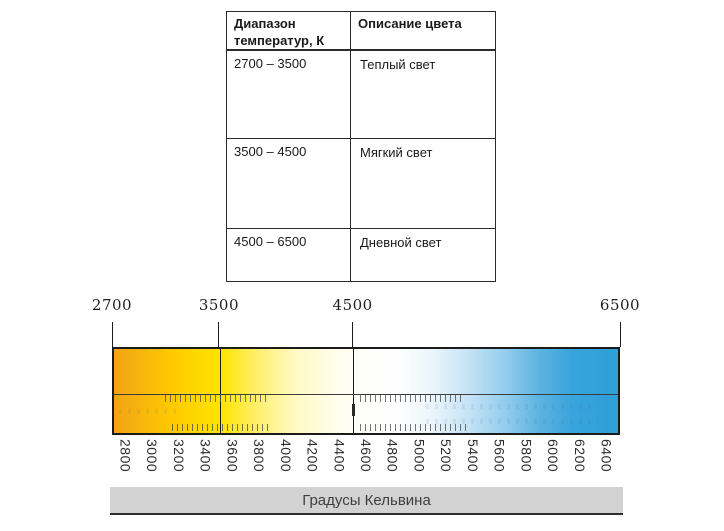 The height and width of the screenshot is (531, 724). What do you see at coordinates (366, 391) in the screenshot?
I see `gradient-bar` at bounding box center [366, 391].